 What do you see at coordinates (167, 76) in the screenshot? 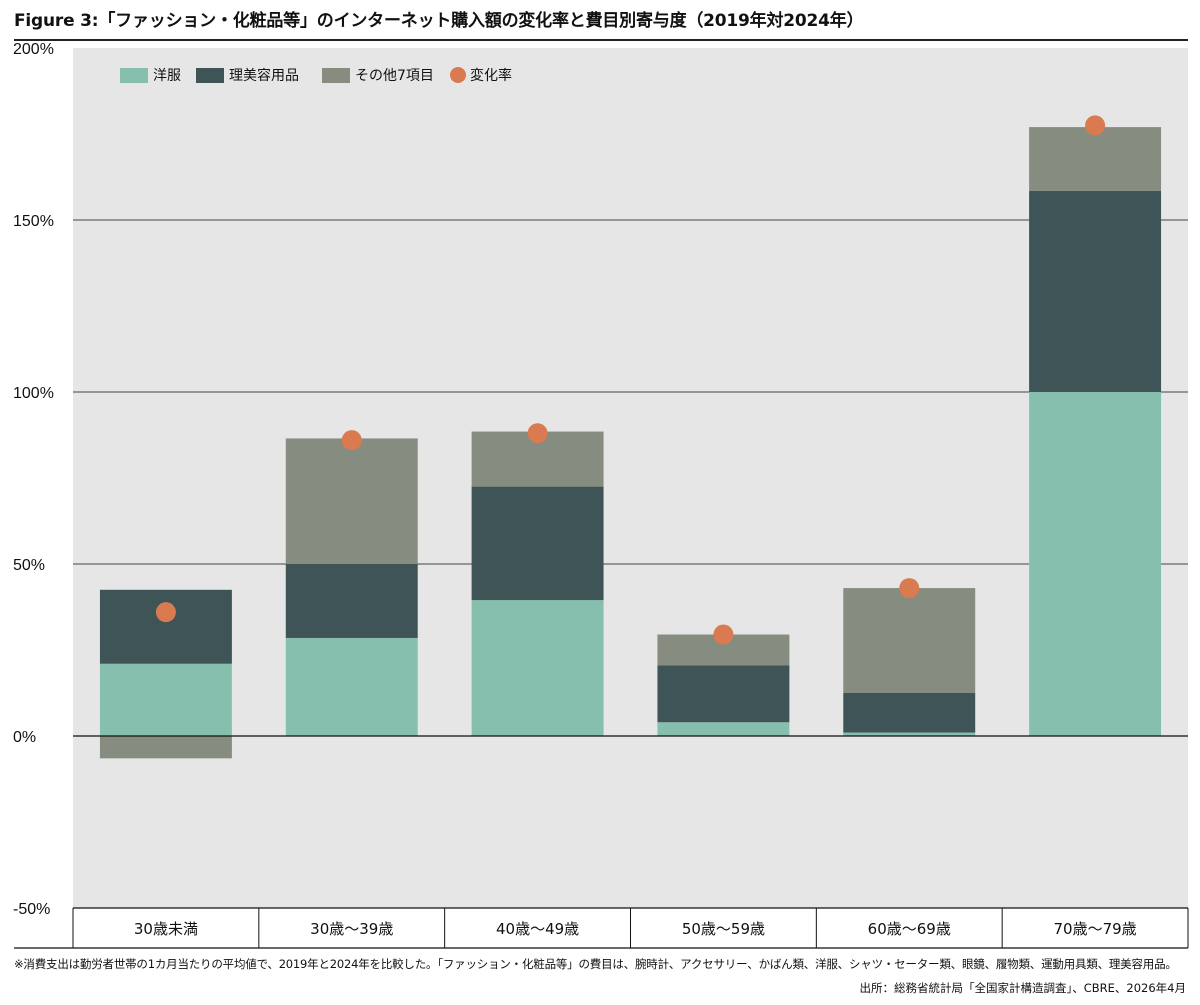
I see `legend-label: 洋服` at bounding box center [167, 76].